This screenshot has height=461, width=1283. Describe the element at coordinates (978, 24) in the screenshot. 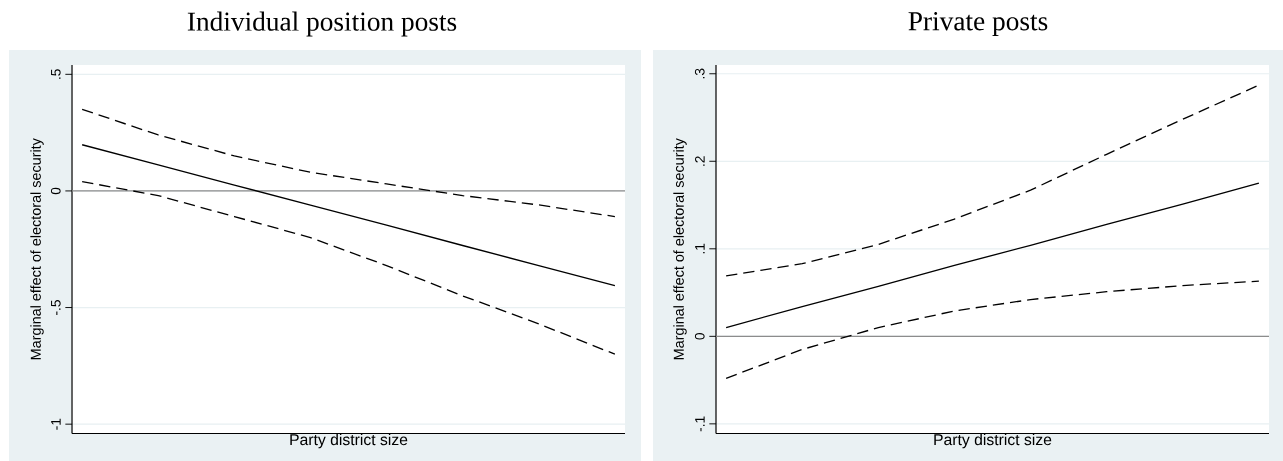

I see `chart-title: Private posts` at that location.